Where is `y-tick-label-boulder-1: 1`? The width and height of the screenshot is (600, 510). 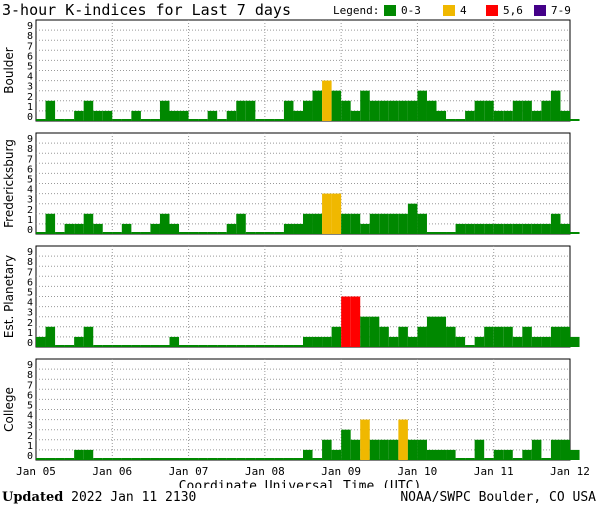 y-tick-label-boulder-1: 1 is located at coordinates (30, 107).